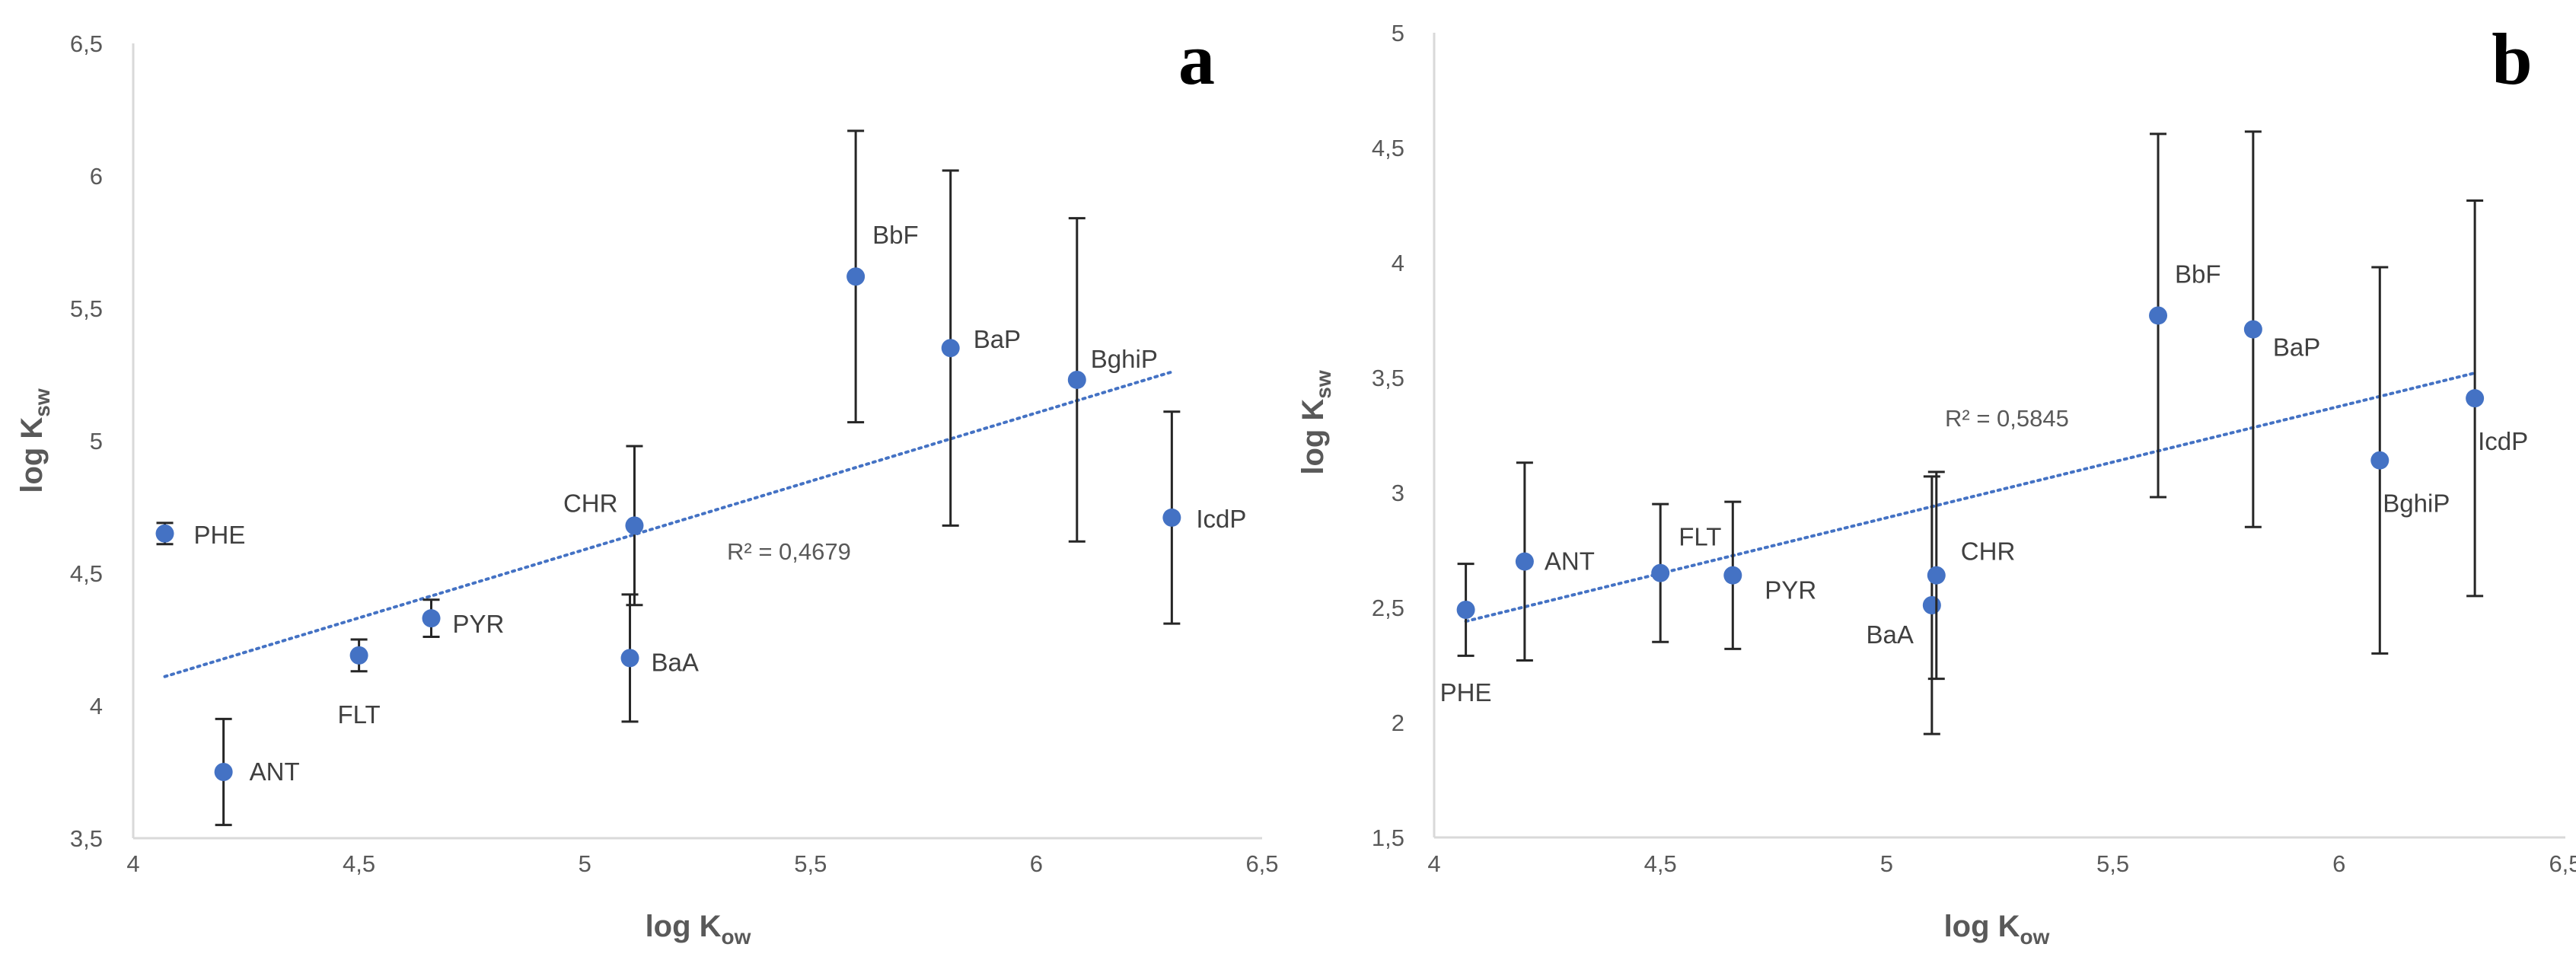 The width and height of the screenshot is (2576, 960). What do you see at coordinates (86, 43) in the screenshot?
I see `y-tick-label: 6,5` at bounding box center [86, 43].